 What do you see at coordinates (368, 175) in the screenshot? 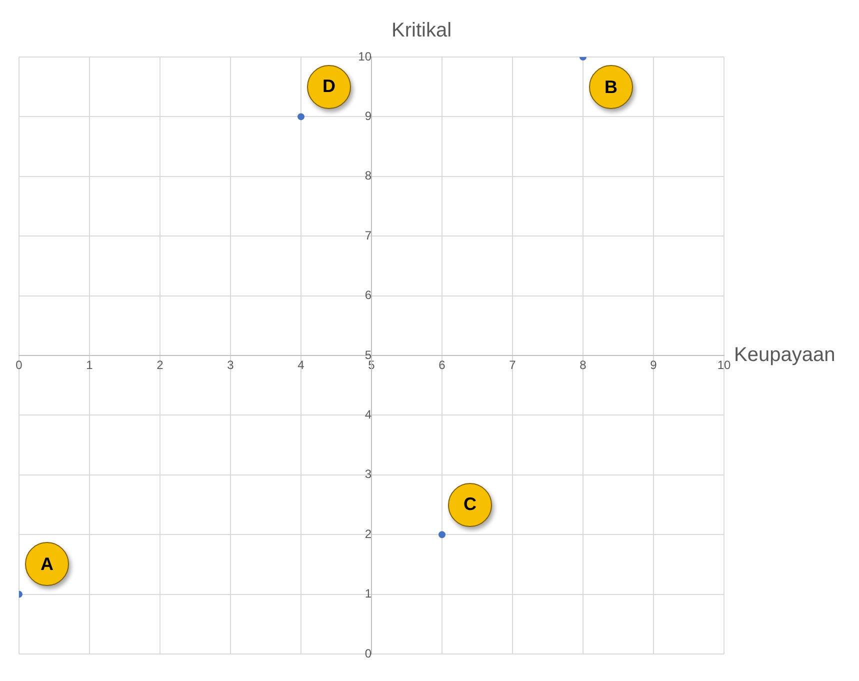
I see `y-tick-label: 8` at bounding box center [368, 175].